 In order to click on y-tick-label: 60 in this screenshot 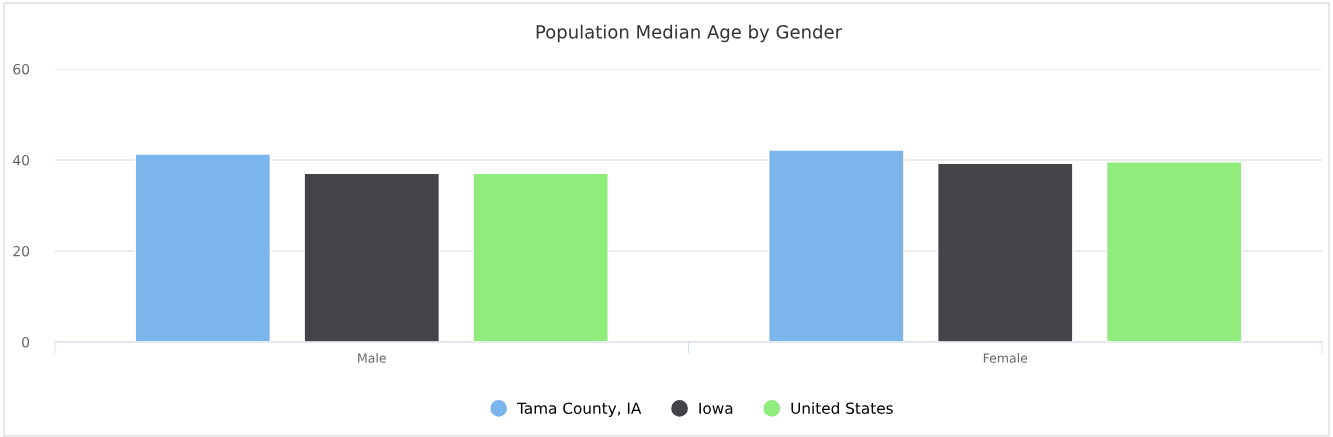, I will do `click(21, 69)`.